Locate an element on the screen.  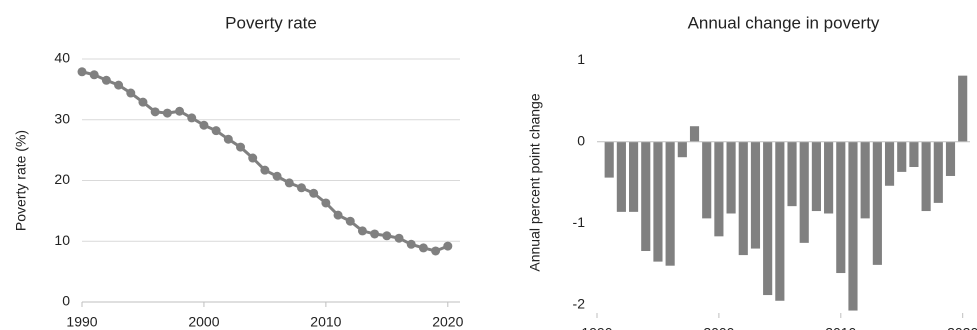
y-tick-label: -2 is located at coordinates (579, 304).